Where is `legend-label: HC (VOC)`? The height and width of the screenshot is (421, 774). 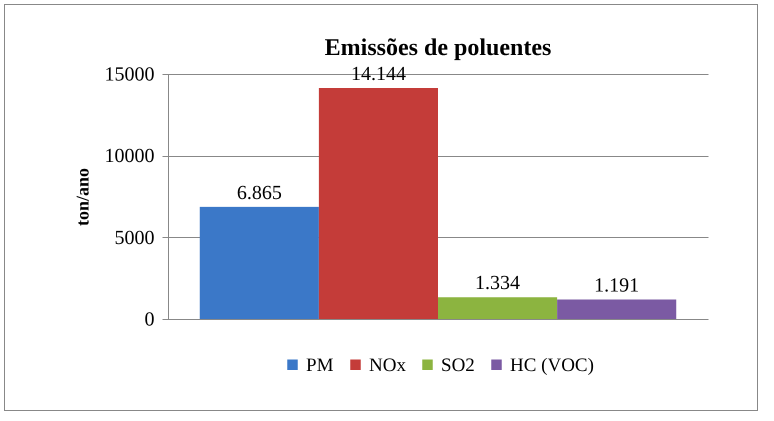 legend-label: HC (VOC) is located at coordinates (552, 365).